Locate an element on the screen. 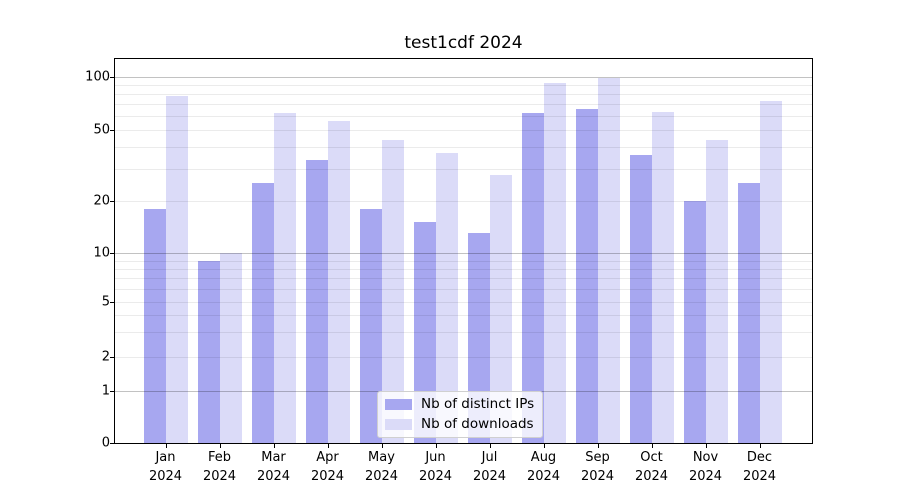 This screenshot has height=500, width=900. bar-jan-distinct-ips is located at coordinates (154, 325).